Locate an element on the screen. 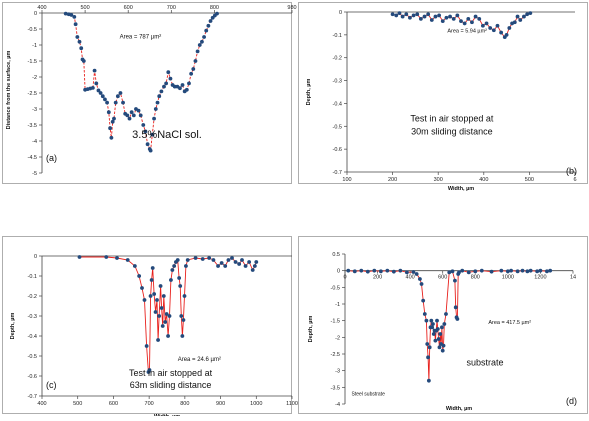 The image size is (589, 421). annotation-text: Test in air stopped at is located at coordinates (452, 119).